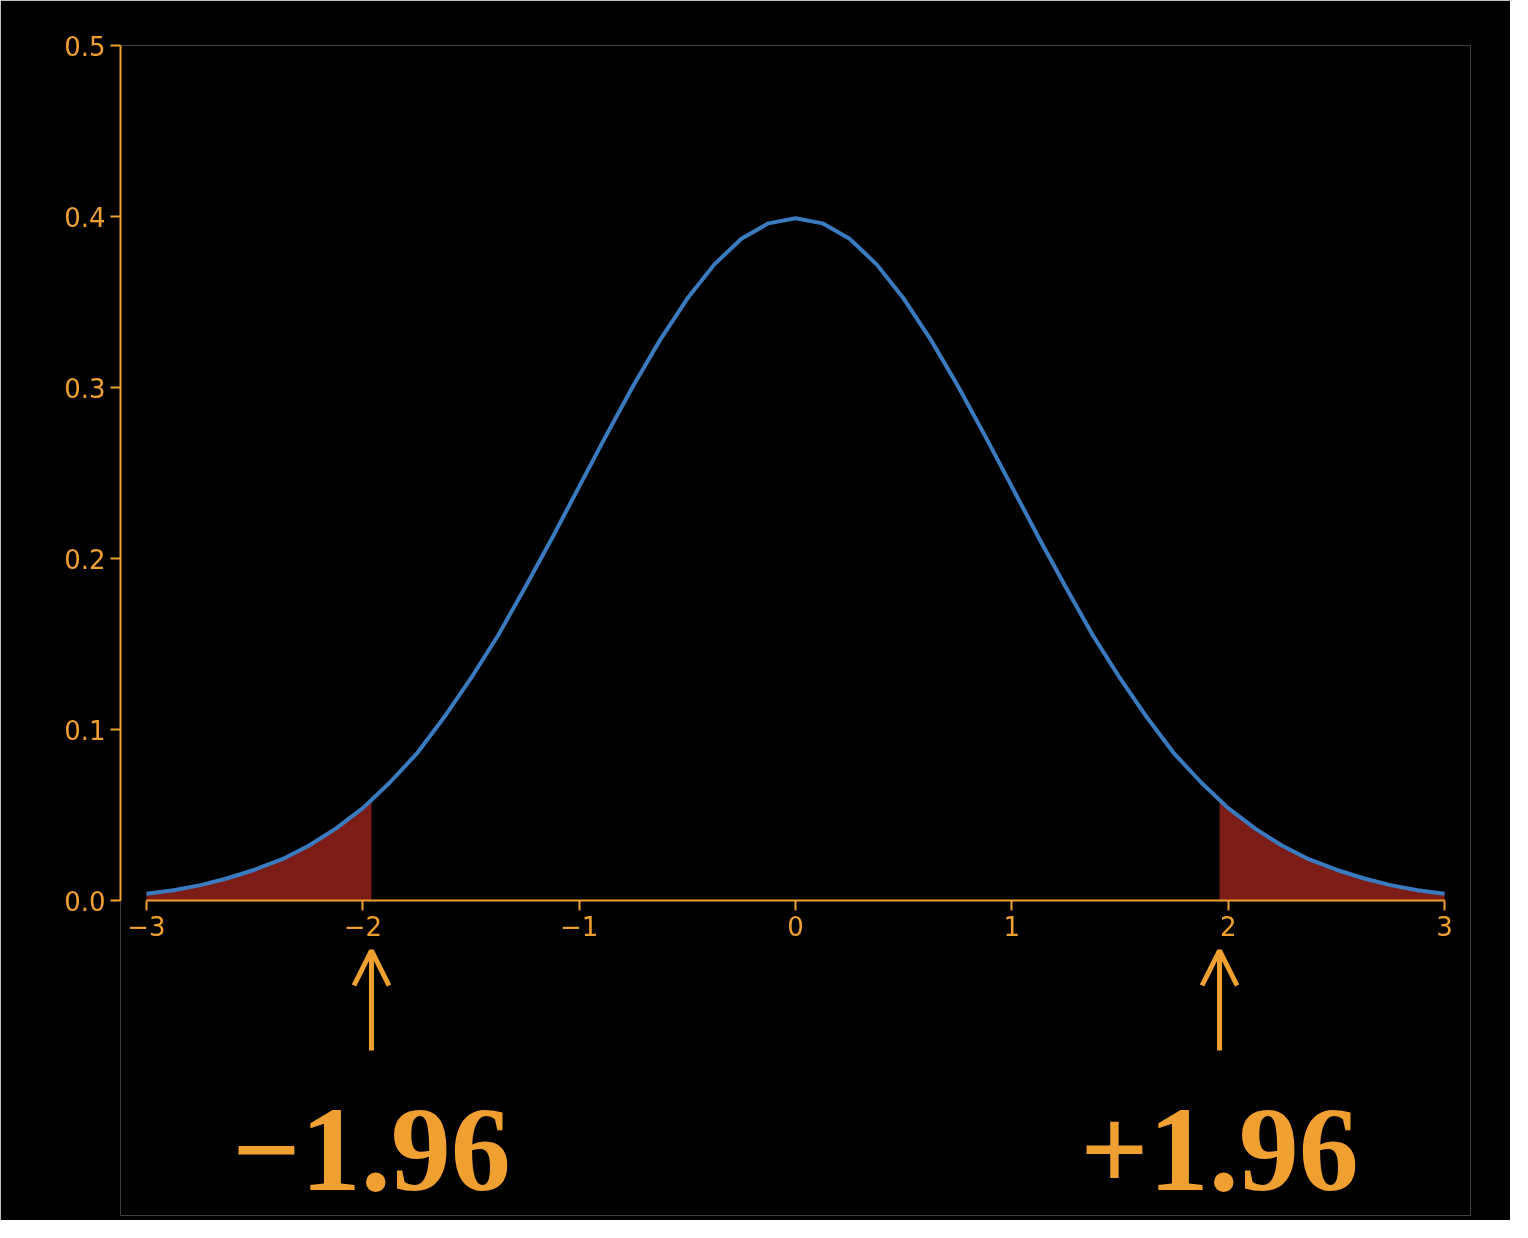  I want to click on x-tick-label: −2, so click(362, 926).